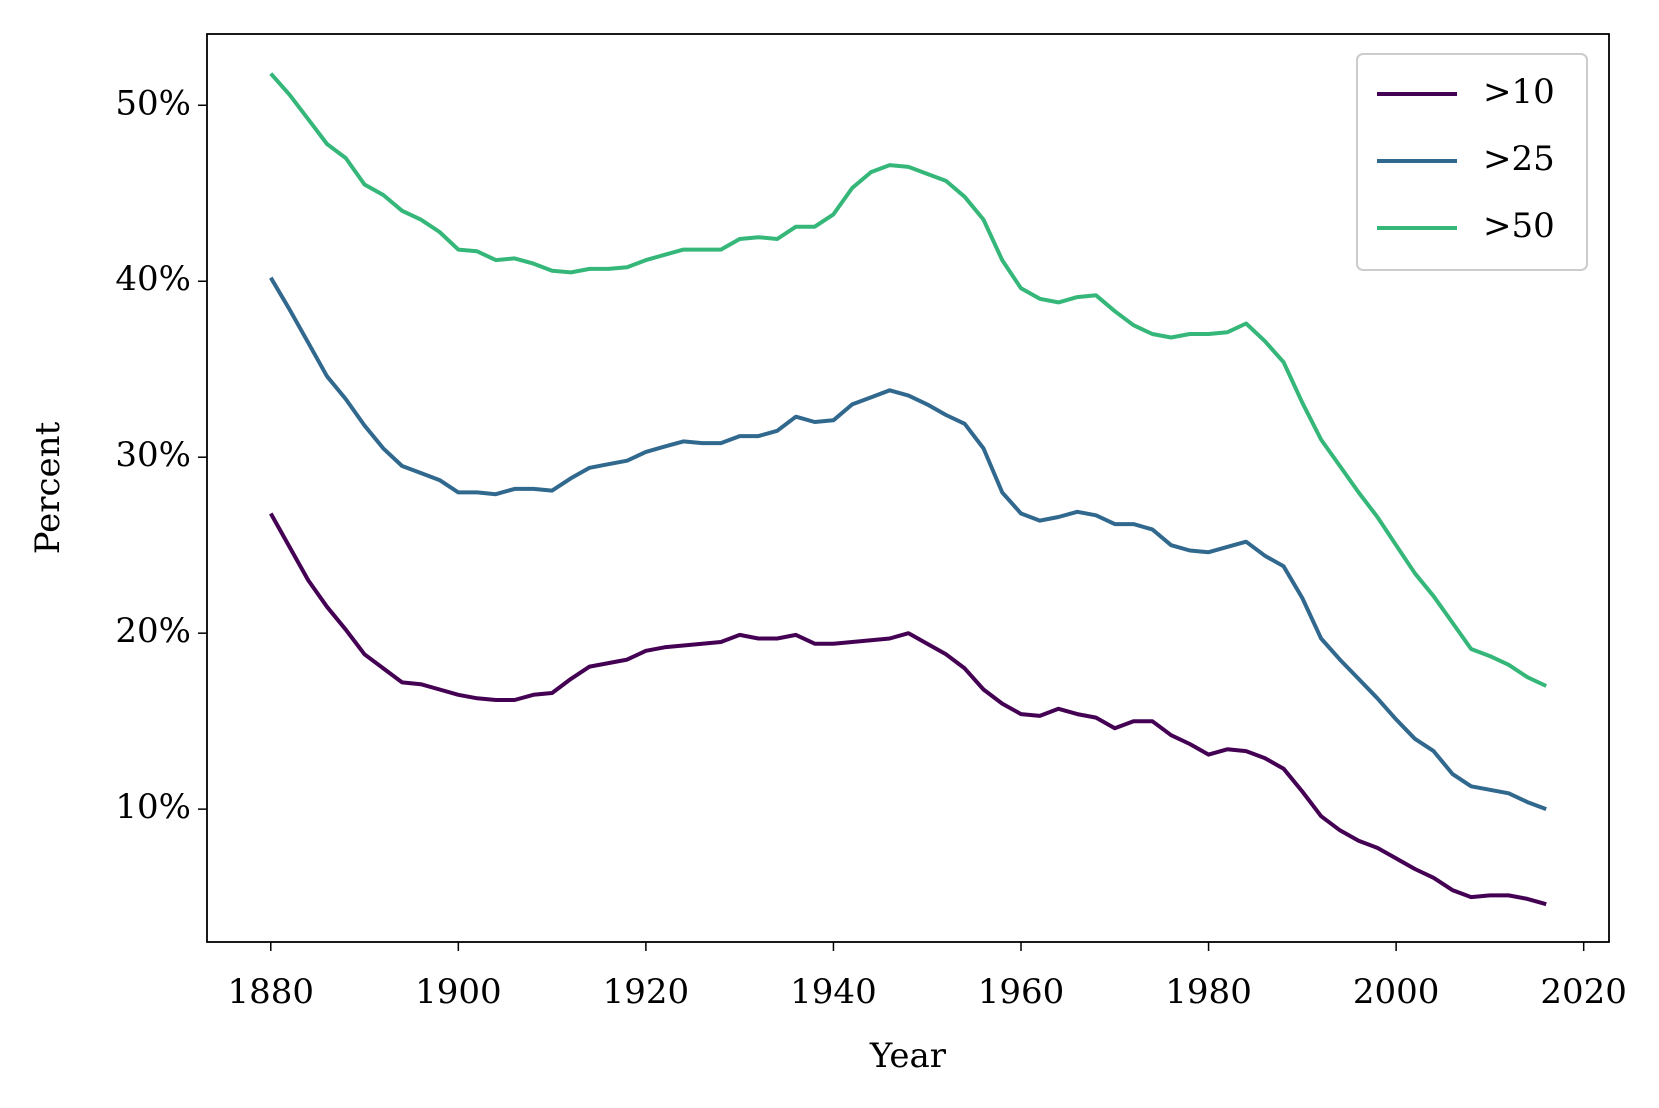  I want to click on y-tick-label: 30%, so click(153, 455).